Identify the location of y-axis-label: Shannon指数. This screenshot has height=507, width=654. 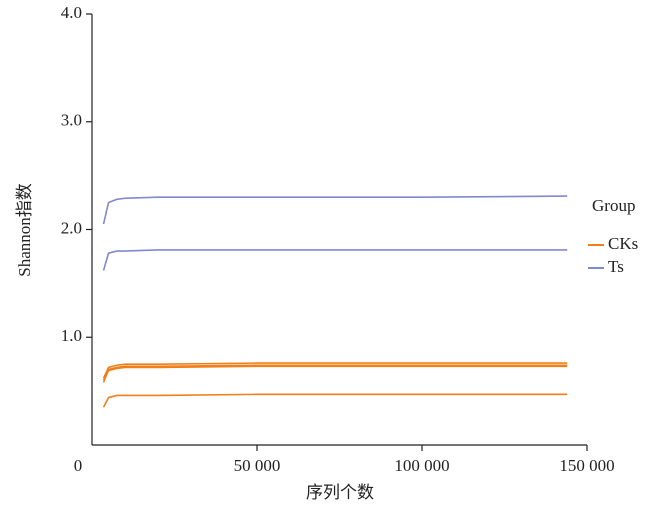
(24, 230).